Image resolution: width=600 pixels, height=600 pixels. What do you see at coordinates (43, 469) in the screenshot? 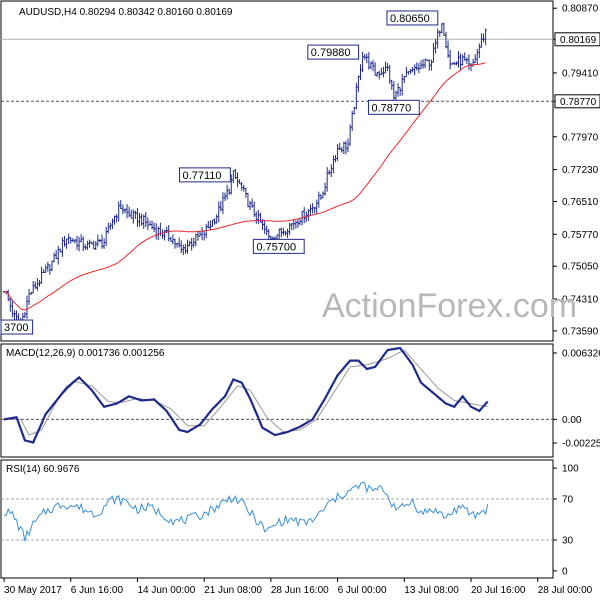
I see `rsi-panel-header: RSI(14) 60.9676` at bounding box center [43, 469].